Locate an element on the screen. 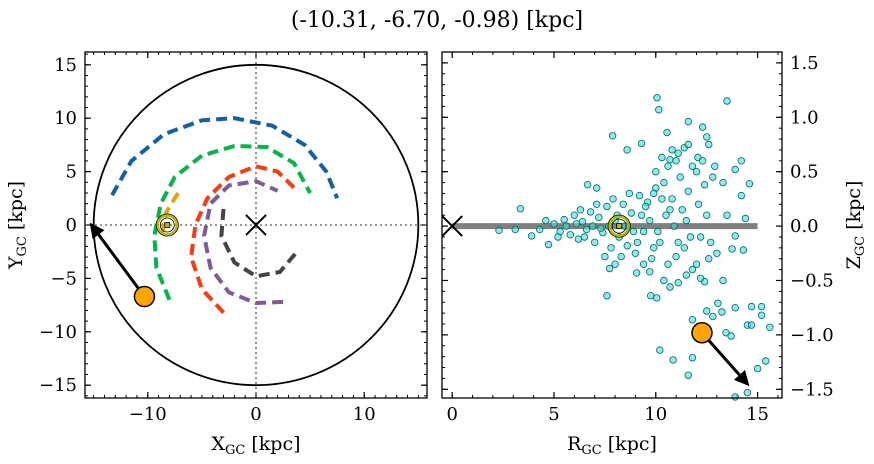 The image size is (874, 464). y-tick-label: −15 is located at coordinates (58, 385).